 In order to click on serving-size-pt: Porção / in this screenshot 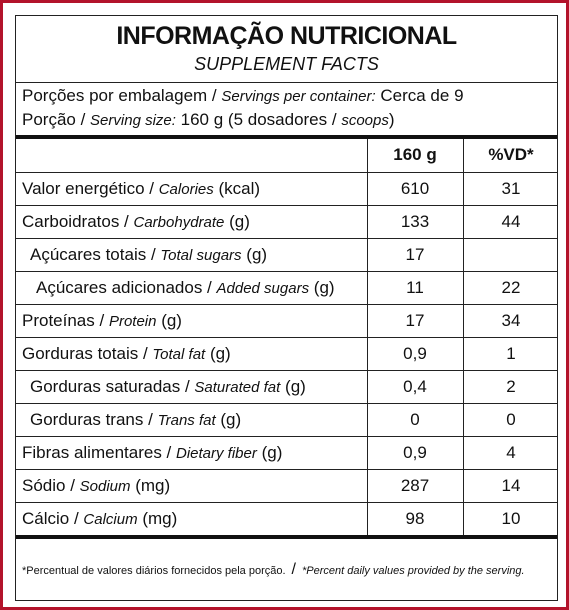, I will do `click(56, 119)`.